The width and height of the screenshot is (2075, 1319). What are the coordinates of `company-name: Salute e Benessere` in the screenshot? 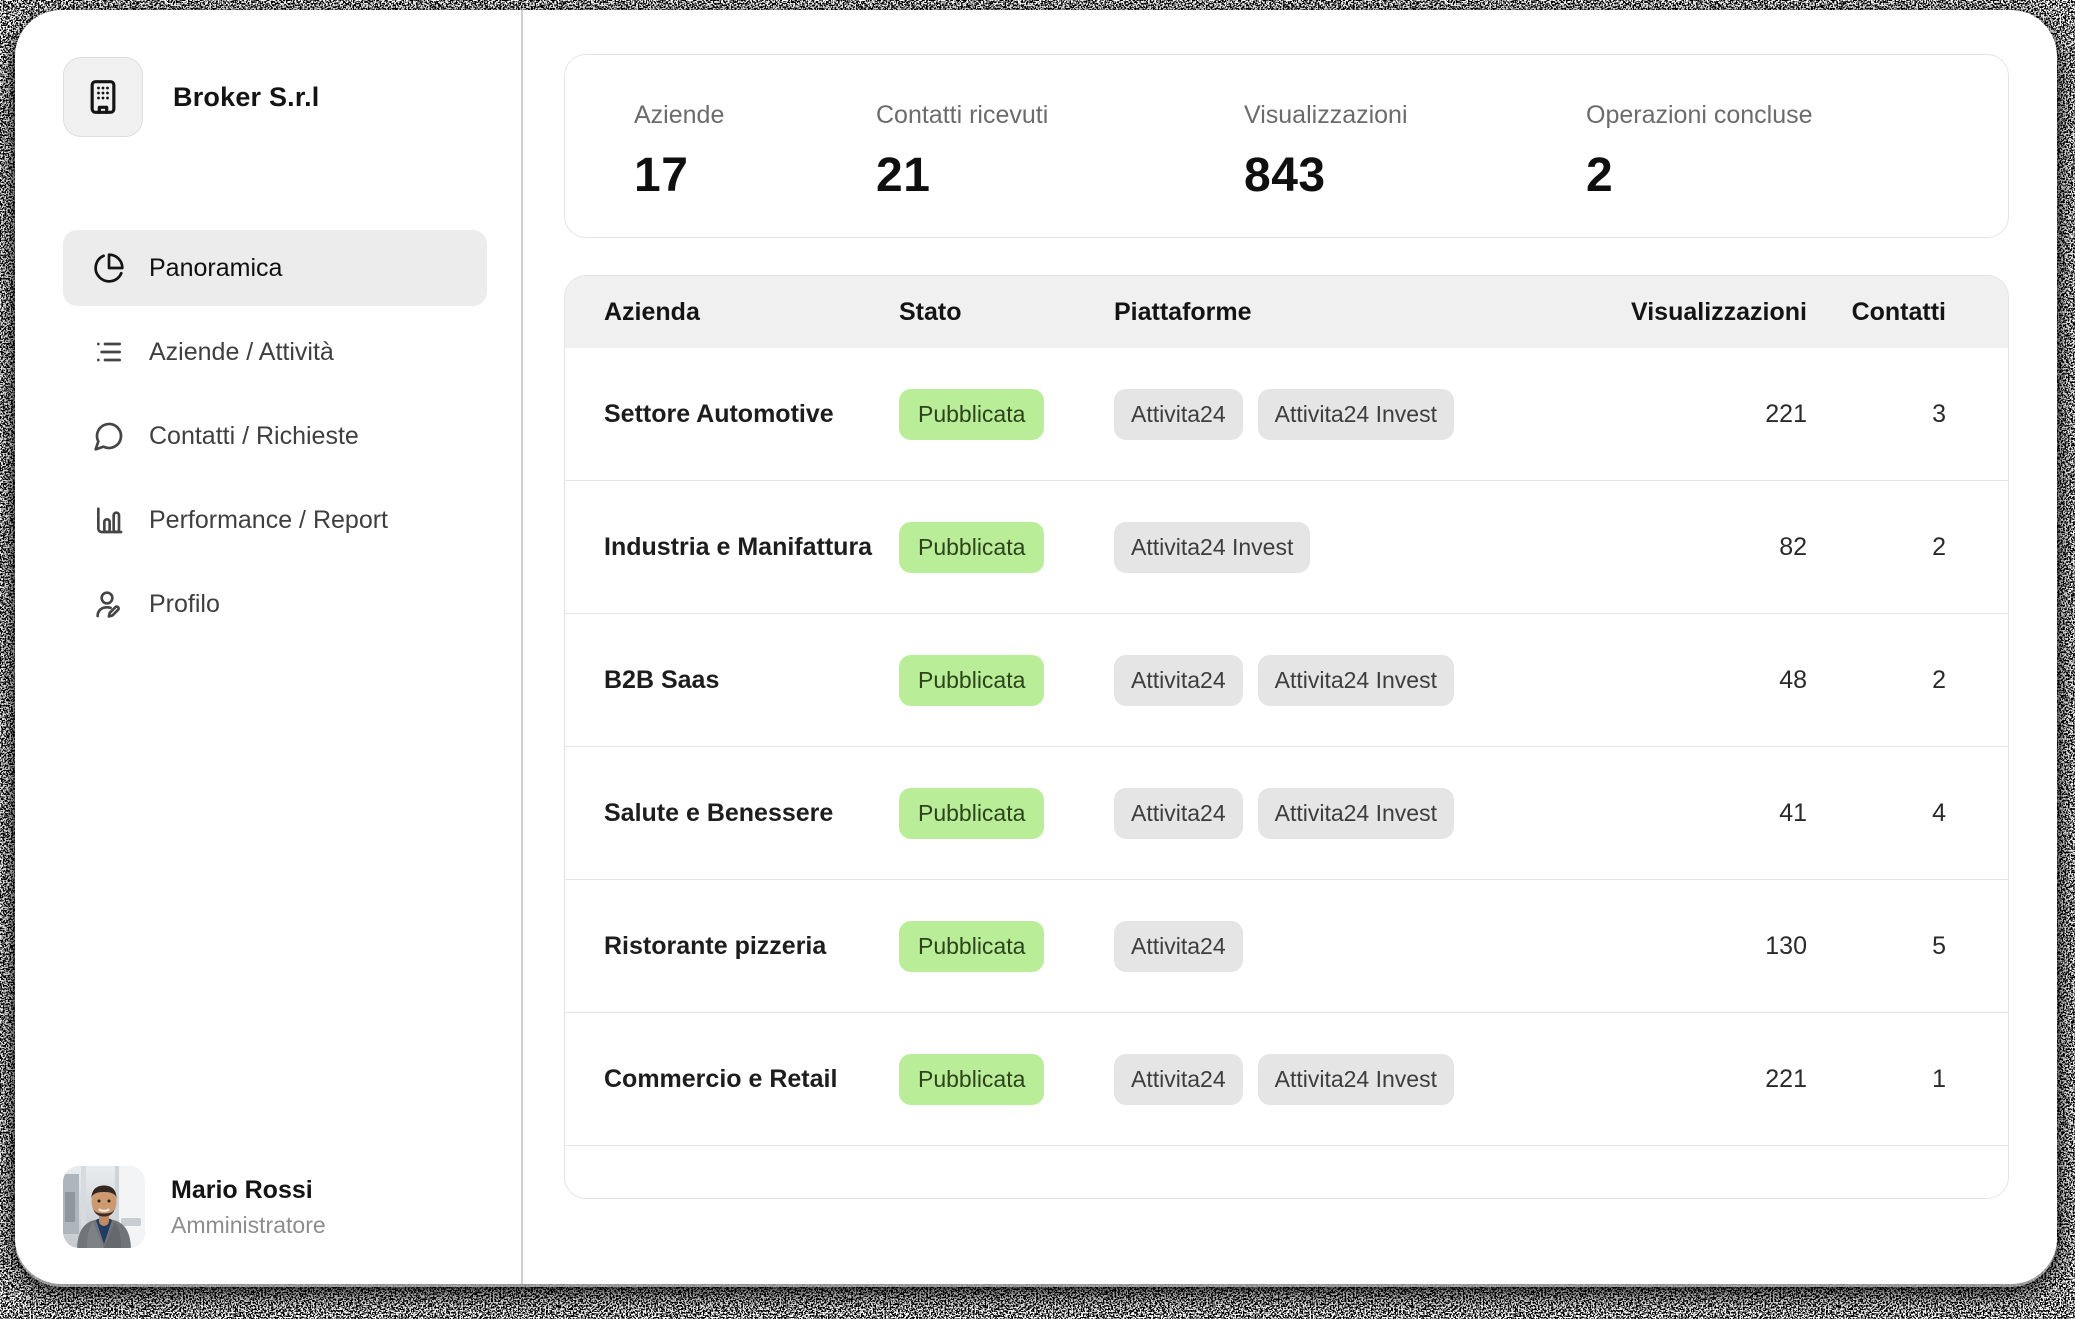 It's located at (719, 812).